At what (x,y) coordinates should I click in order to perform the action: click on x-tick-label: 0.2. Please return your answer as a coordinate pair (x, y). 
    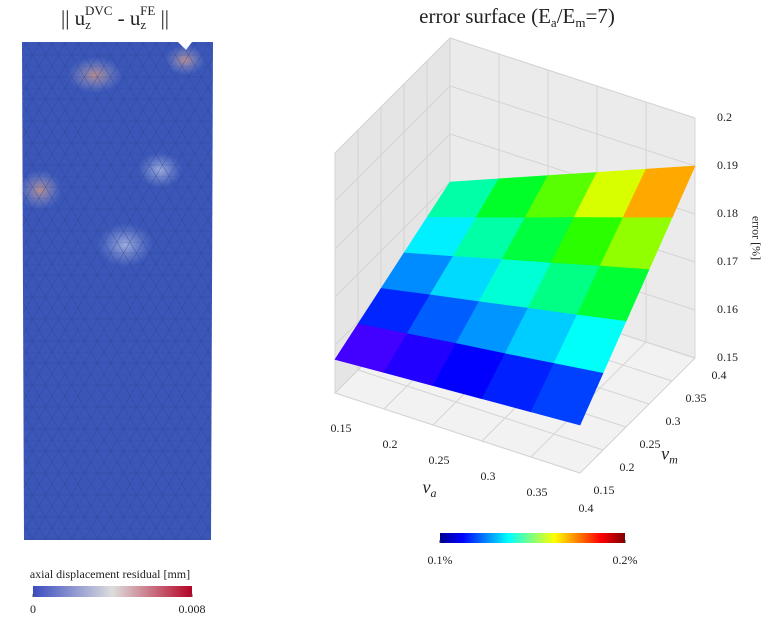
    Looking at the image, I should click on (390, 444).